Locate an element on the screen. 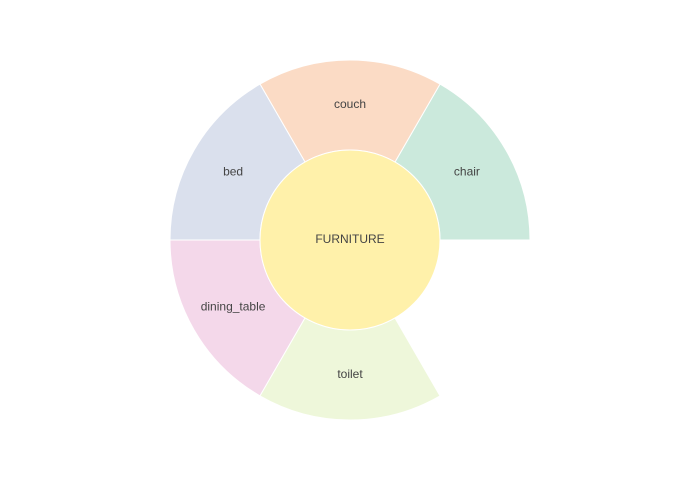  segment-label-chair: chair is located at coordinates (467, 172).